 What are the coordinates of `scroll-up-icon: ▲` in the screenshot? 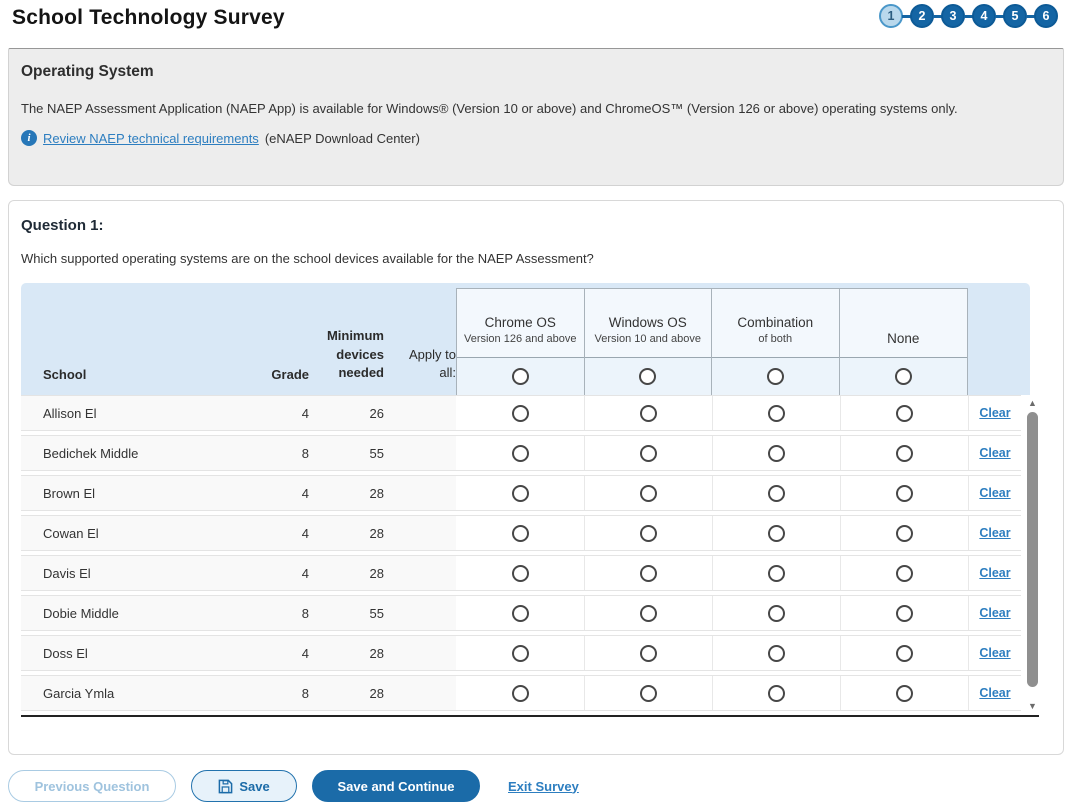 It's located at (1032, 403).